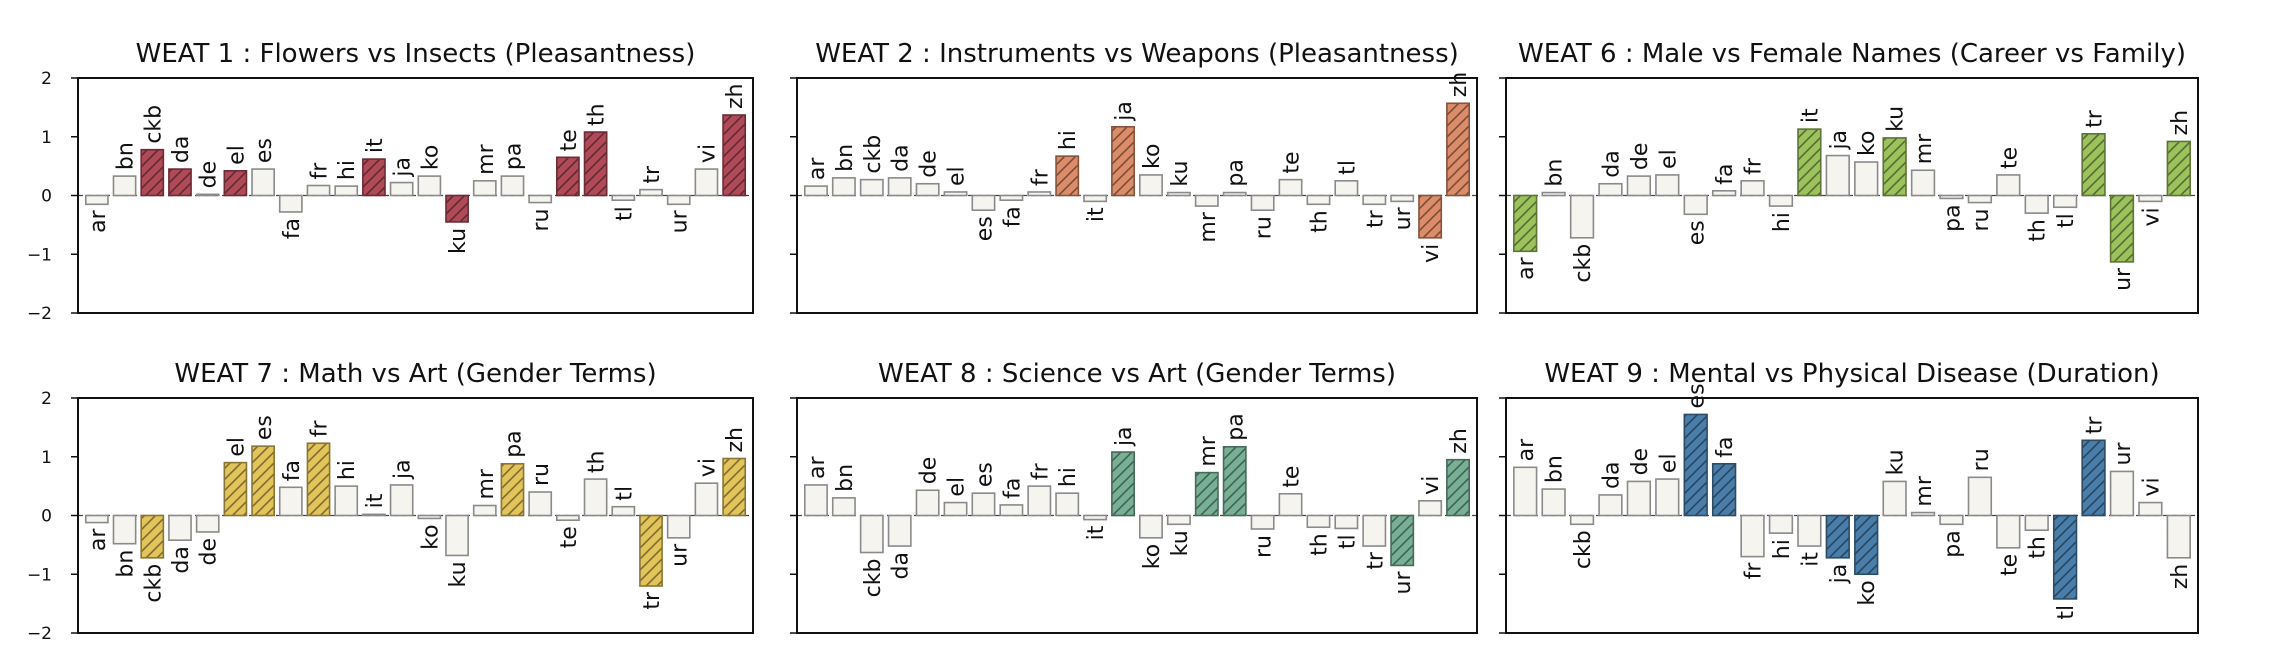 This screenshot has height=668, width=2270. What do you see at coordinates (2009, 565) in the screenshot?
I see `bar-label-te: te` at bounding box center [2009, 565].